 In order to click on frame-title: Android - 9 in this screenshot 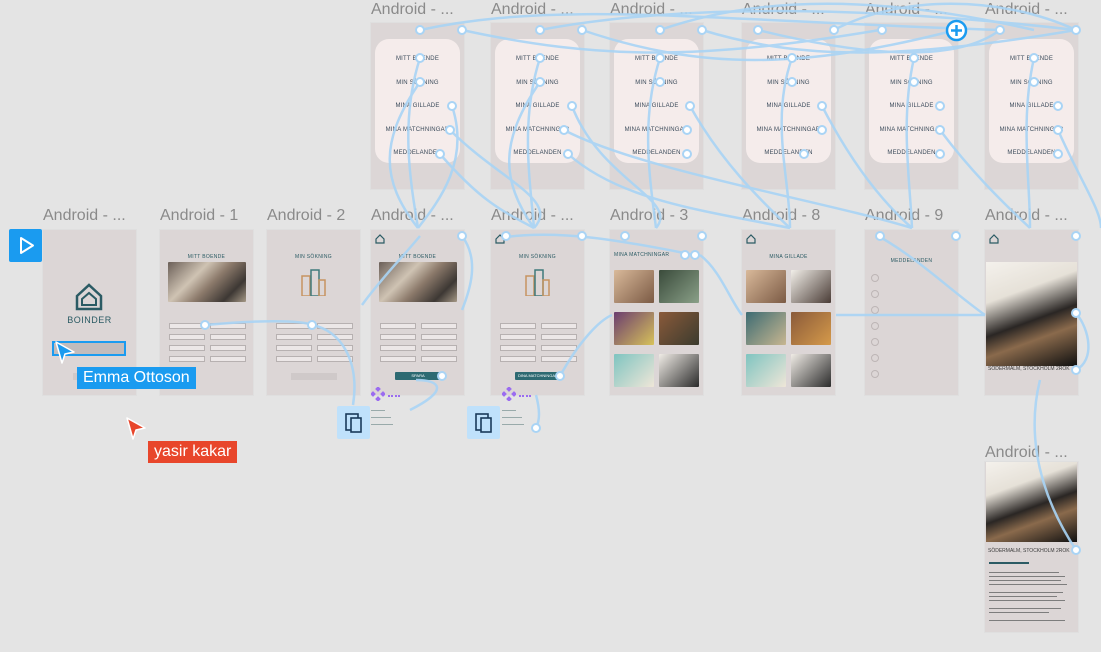, I will do `click(904, 215)`.